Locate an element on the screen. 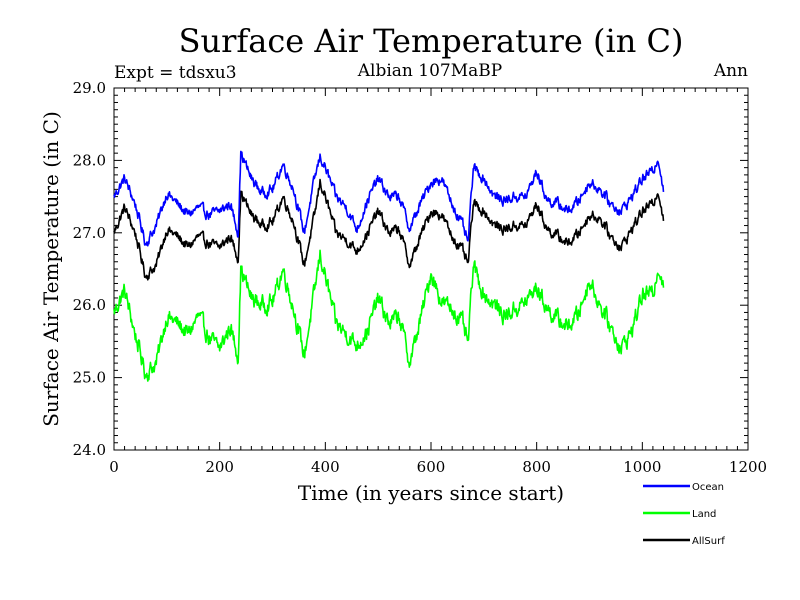  x-tick-label: 400 is located at coordinates (325, 467).